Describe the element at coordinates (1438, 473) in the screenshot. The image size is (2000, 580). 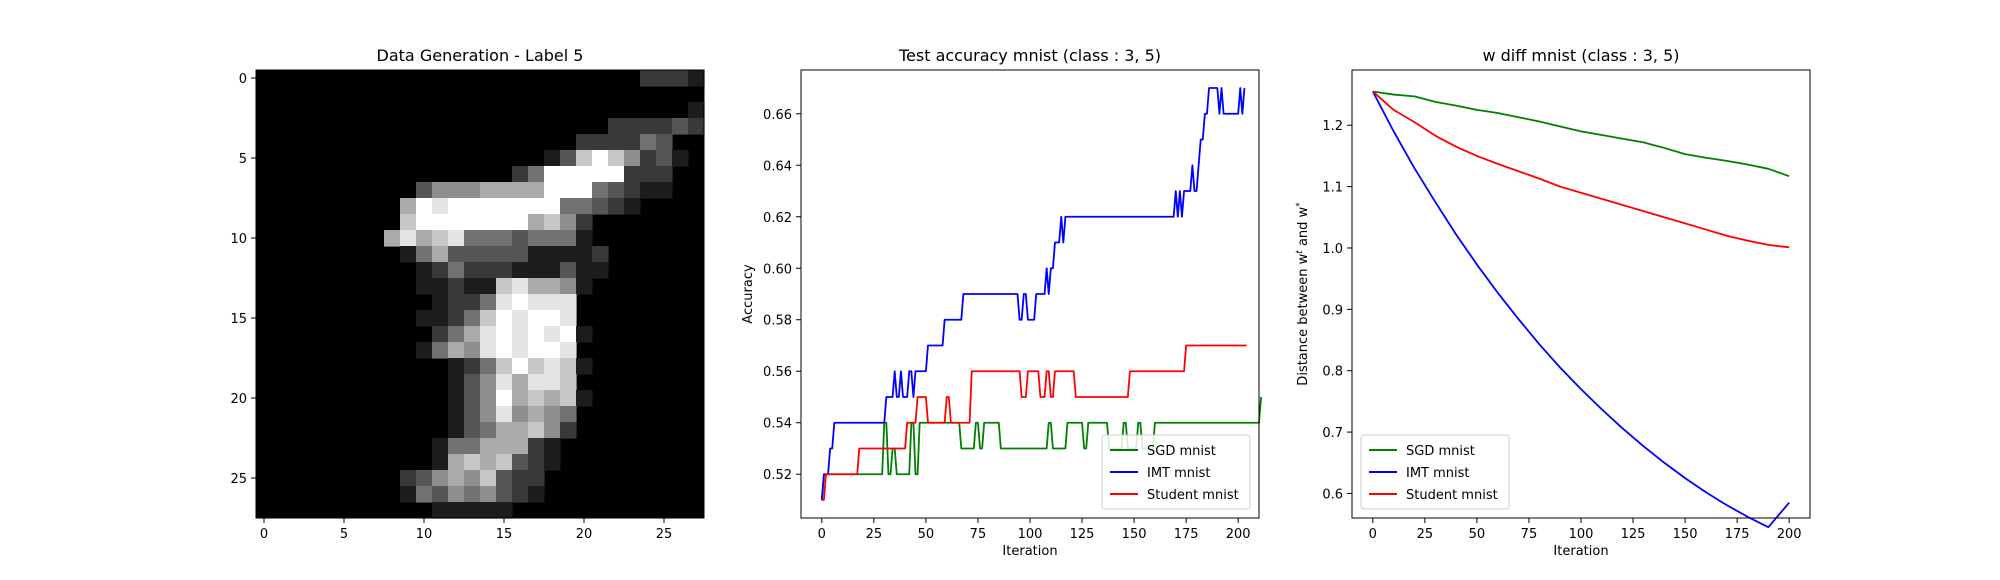
I see `legend-label: IMT mnist` at that location.